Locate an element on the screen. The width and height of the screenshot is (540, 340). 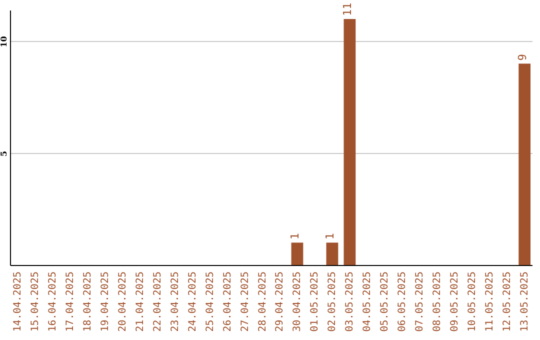
x-tick-label: 11.05.2025 is located at coordinates (490, 302).